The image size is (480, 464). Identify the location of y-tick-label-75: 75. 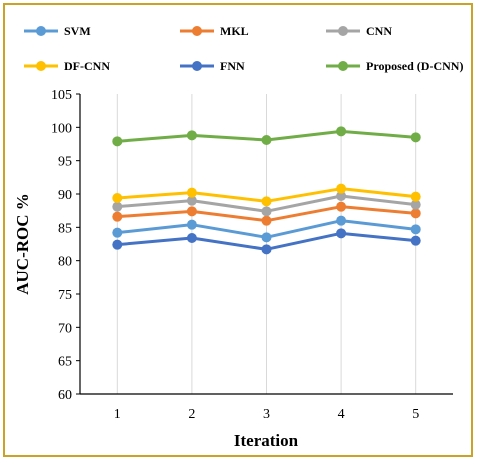
(65, 295).